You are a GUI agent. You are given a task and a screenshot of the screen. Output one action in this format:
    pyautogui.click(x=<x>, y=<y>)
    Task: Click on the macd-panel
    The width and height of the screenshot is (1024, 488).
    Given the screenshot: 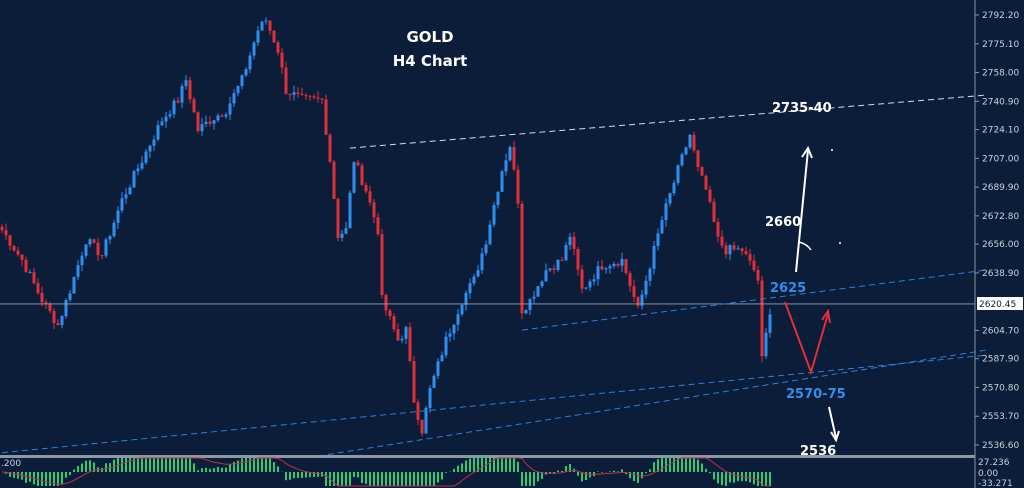 What is the action you would take?
    pyautogui.click(x=386, y=472)
    